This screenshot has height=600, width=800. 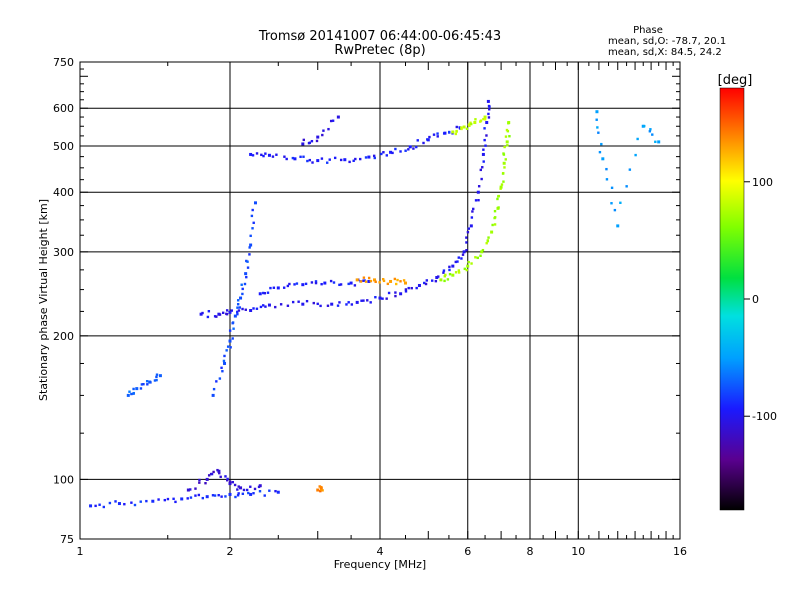 I want to click on y-tick-label: 750, so click(x=63, y=62).